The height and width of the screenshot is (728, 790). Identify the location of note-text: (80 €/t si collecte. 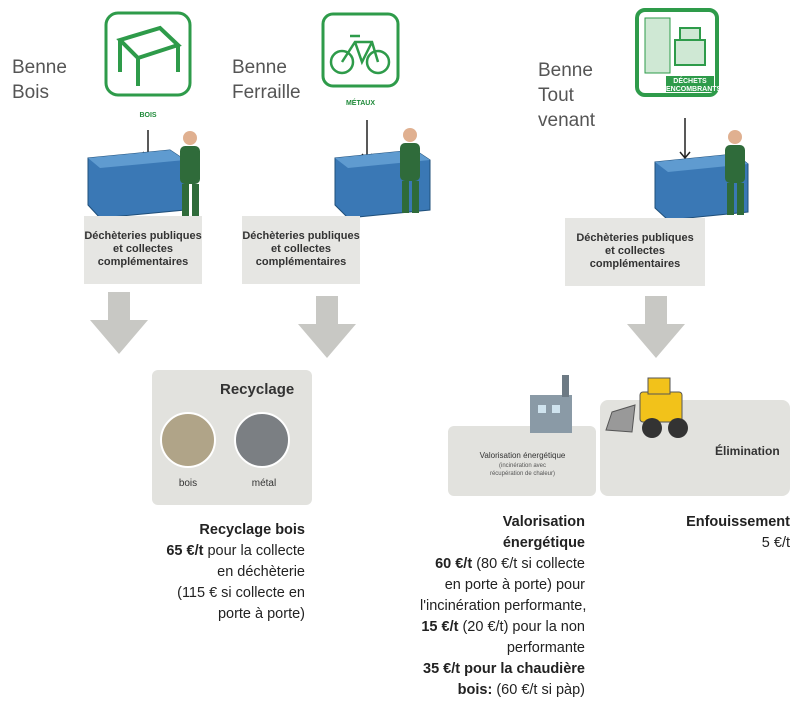
(528, 564).